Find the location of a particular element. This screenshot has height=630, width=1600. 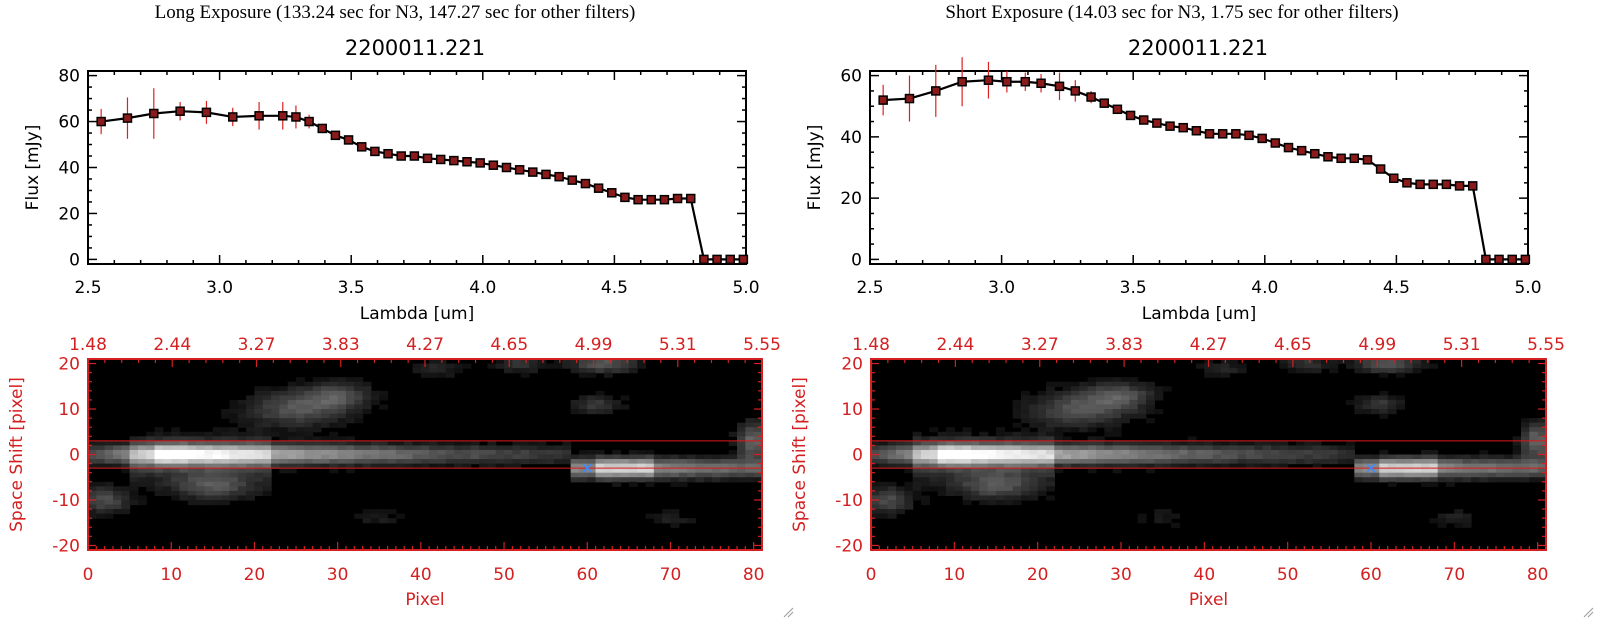

image-top-tick-label: 4.99 is located at coordinates (1377, 345).